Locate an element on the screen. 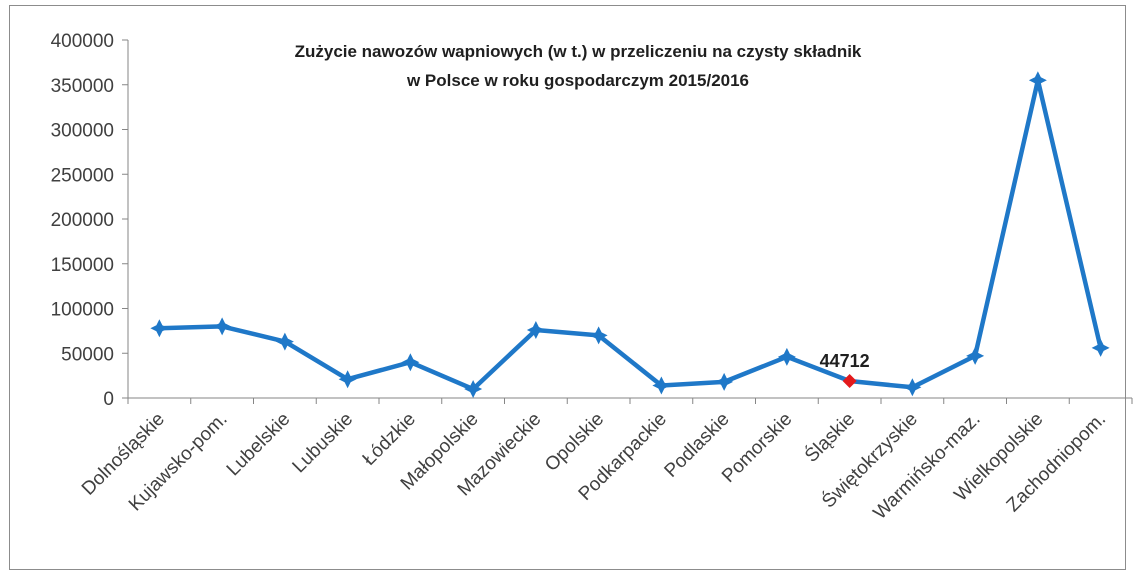  y-tick-label: 0 is located at coordinates (108, 399).